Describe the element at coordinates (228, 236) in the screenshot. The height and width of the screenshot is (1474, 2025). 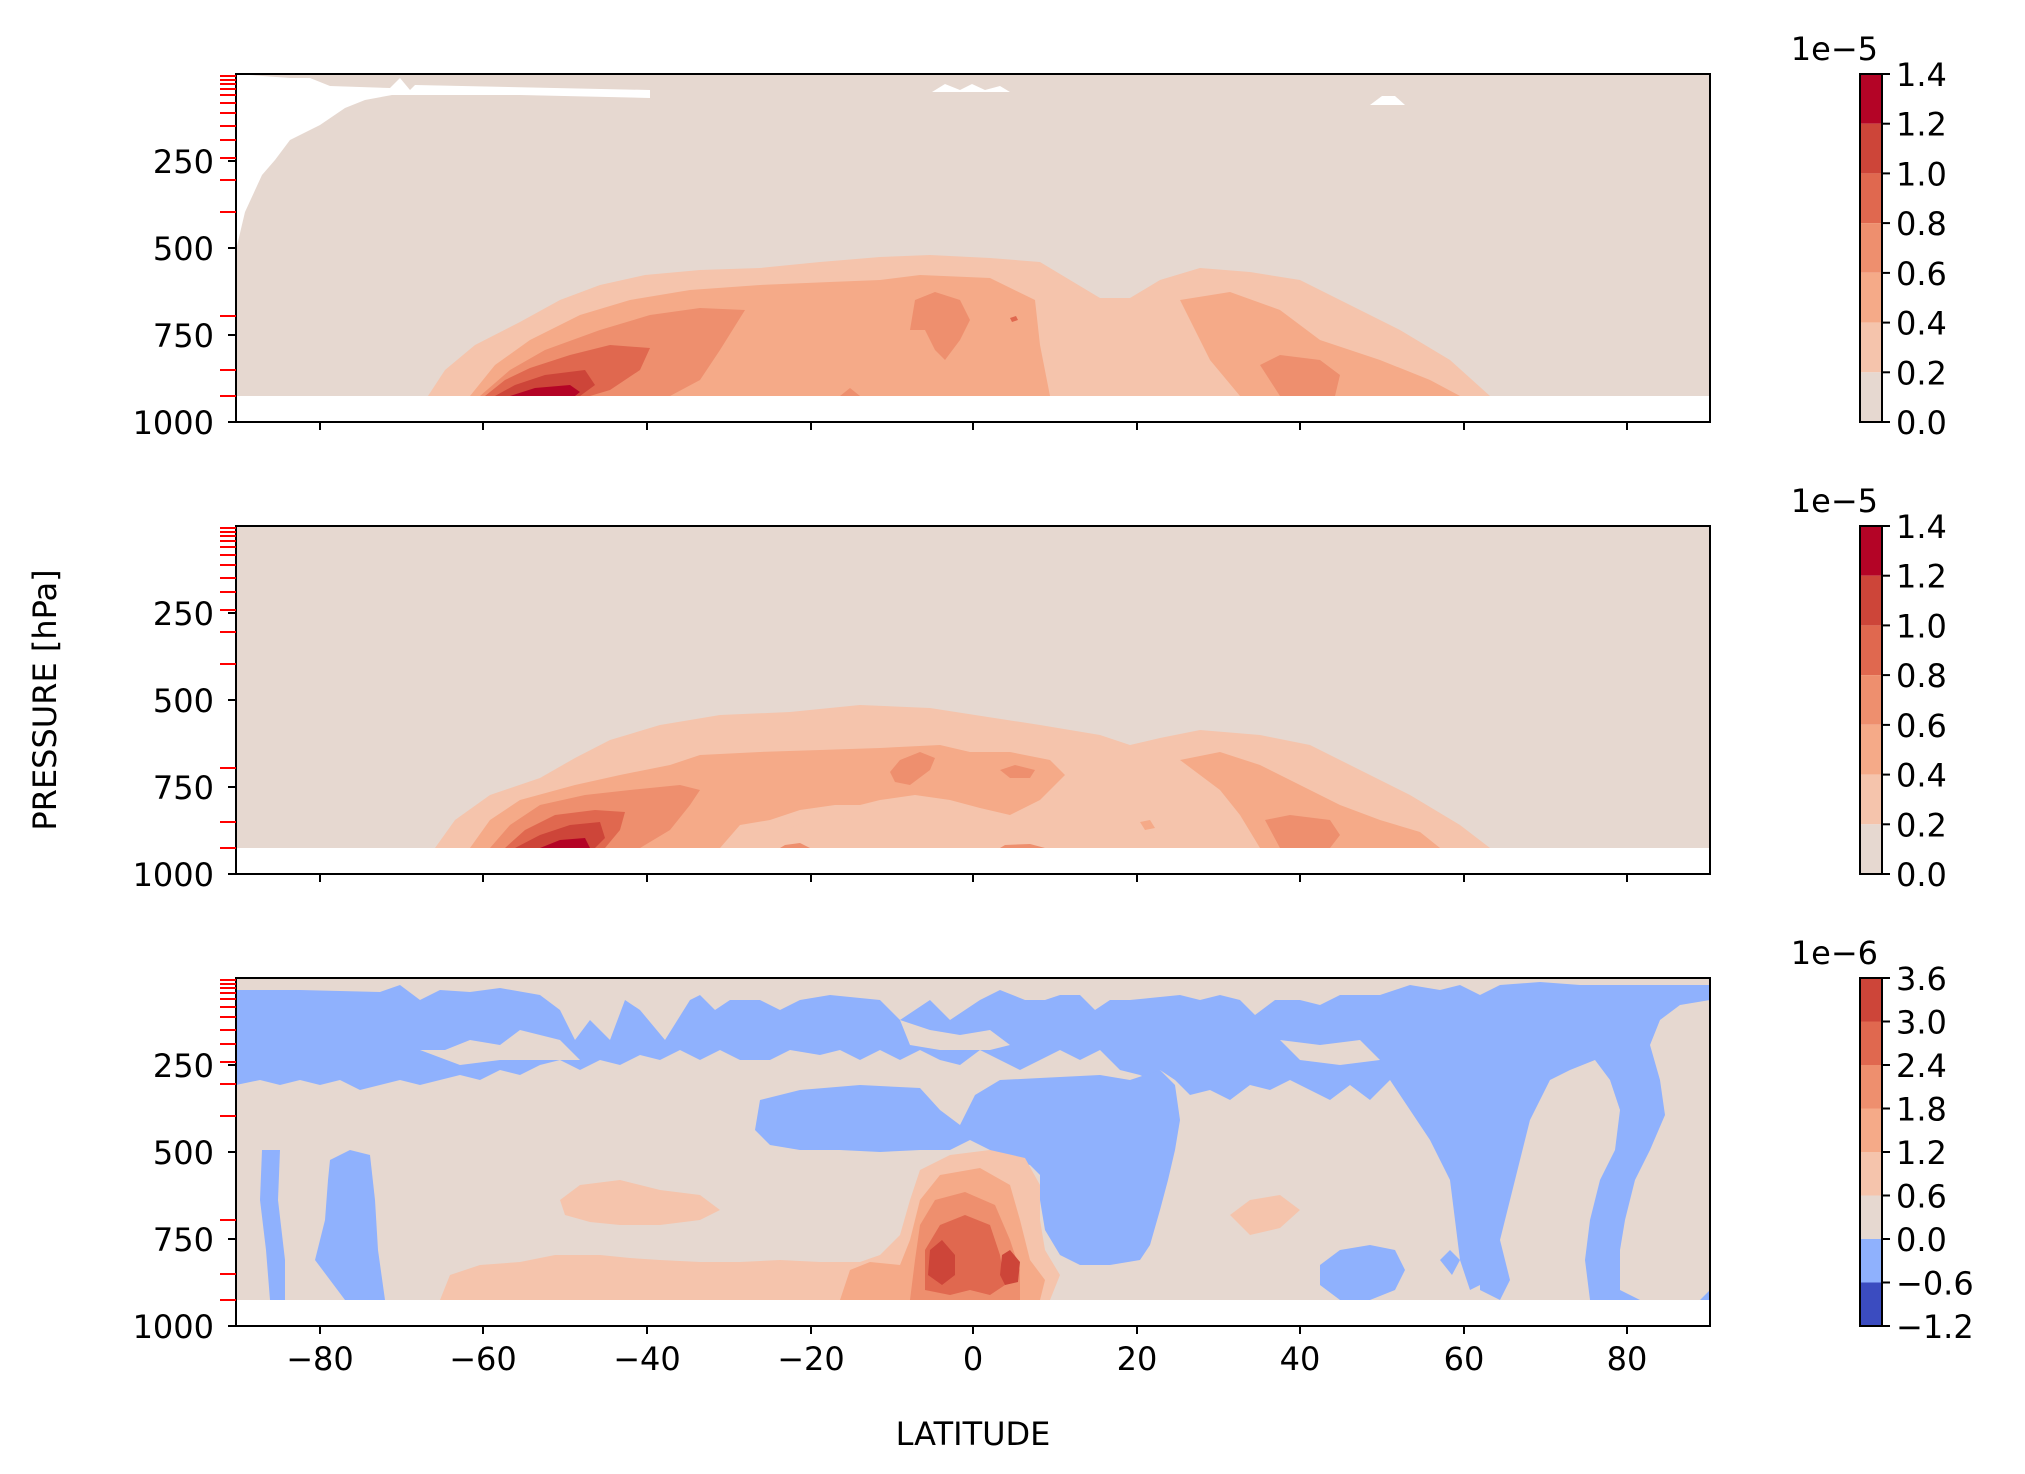
I see `panel-top-level-markers` at that location.